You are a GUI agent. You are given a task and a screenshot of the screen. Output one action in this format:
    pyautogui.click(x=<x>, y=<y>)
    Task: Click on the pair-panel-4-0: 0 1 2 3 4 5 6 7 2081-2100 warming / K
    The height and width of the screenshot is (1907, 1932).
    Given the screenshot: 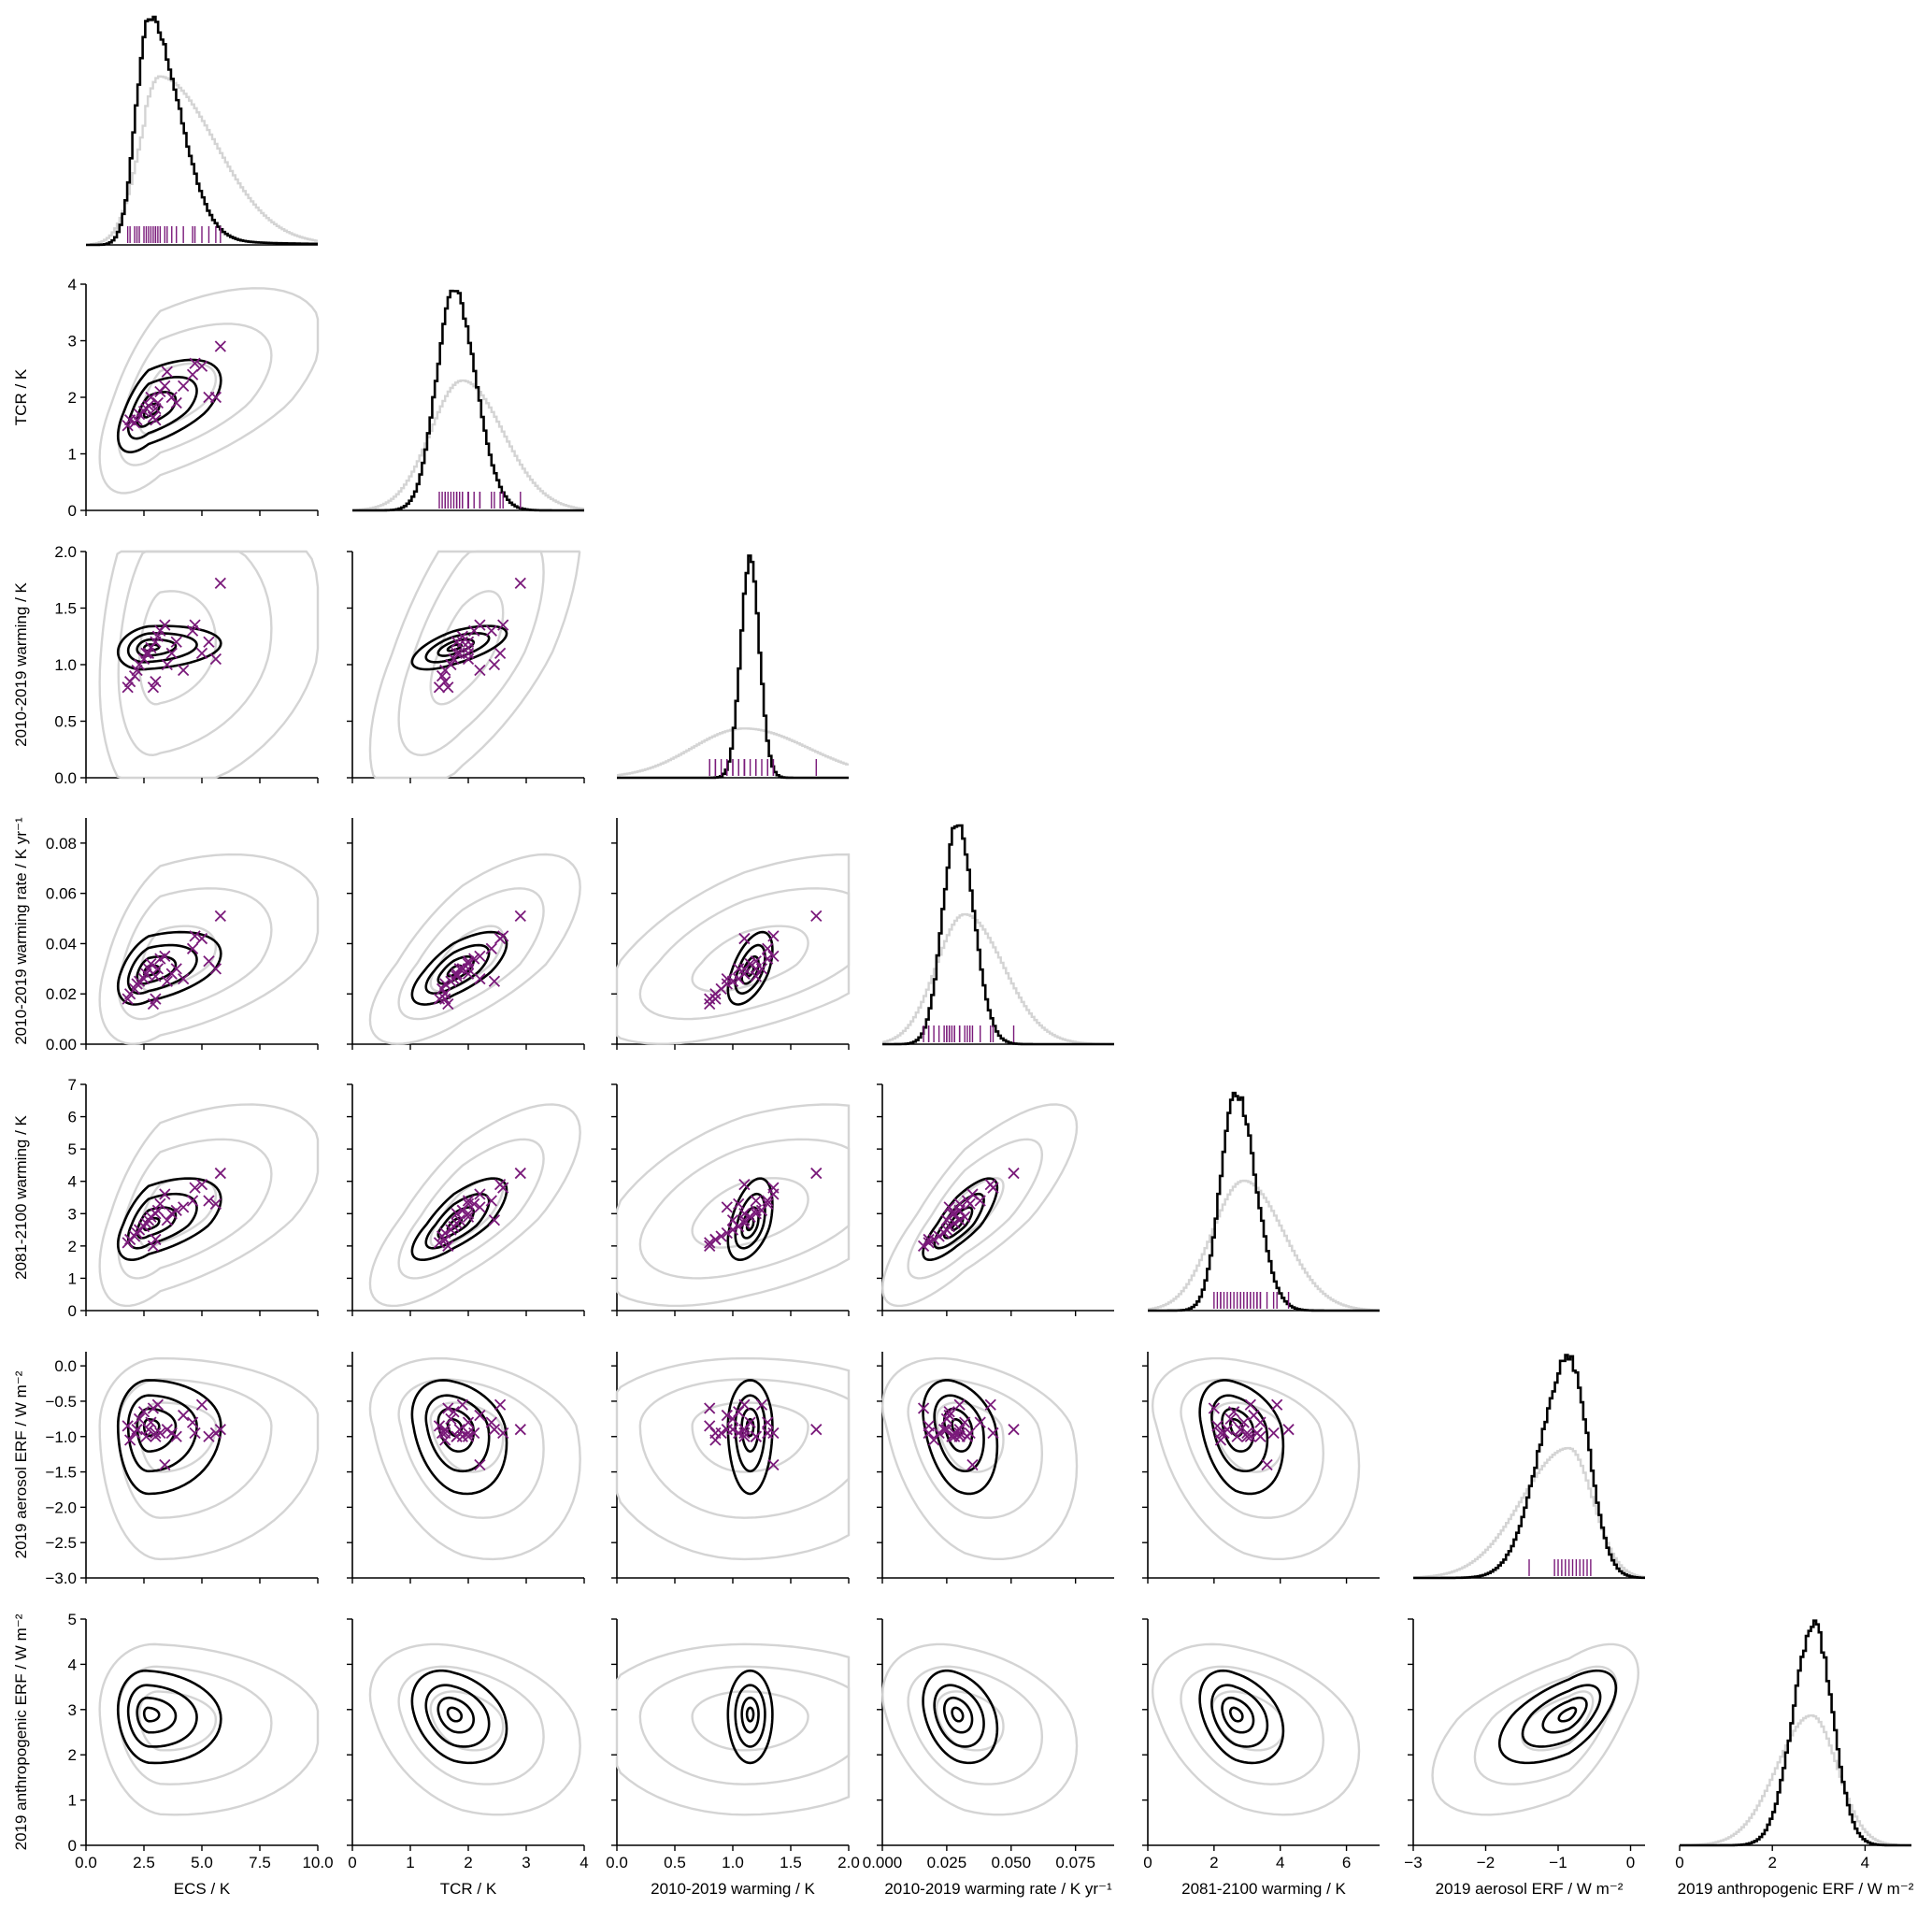 What is the action you would take?
    pyautogui.click(x=166, y=1198)
    